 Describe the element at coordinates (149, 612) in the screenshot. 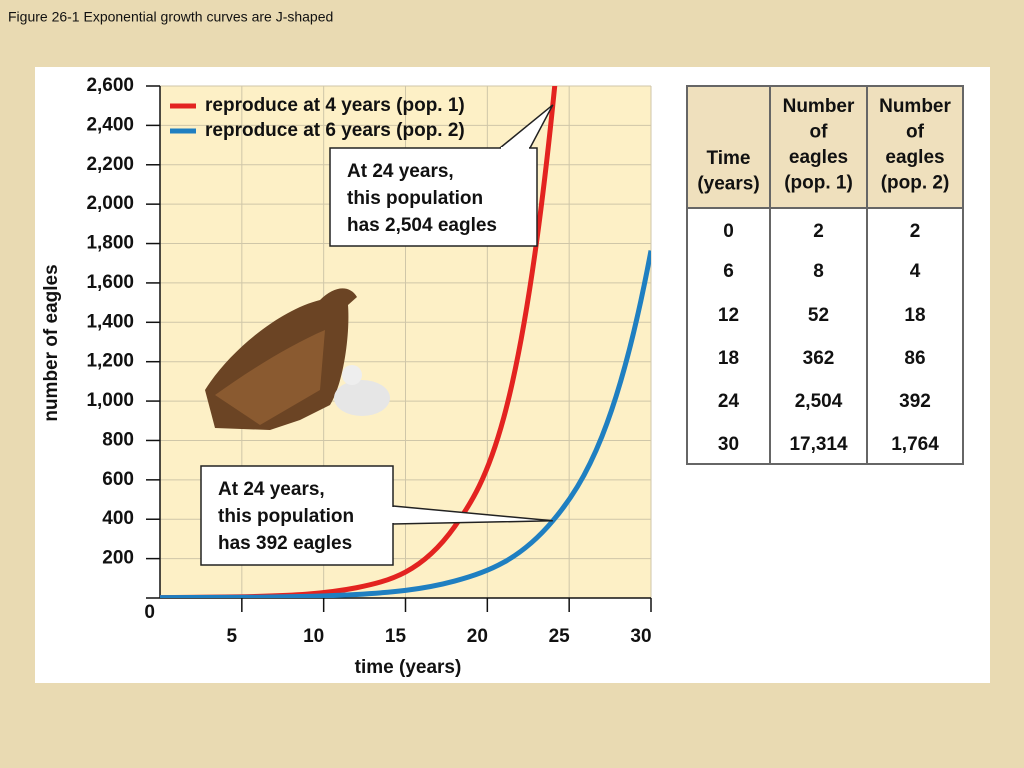

I see `y-tick-label: 0` at that location.